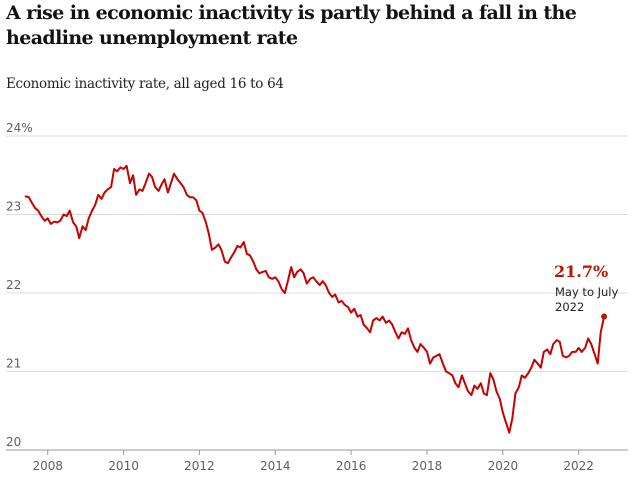  I want to click on y-tick-label-24: 24%, so click(19, 128).